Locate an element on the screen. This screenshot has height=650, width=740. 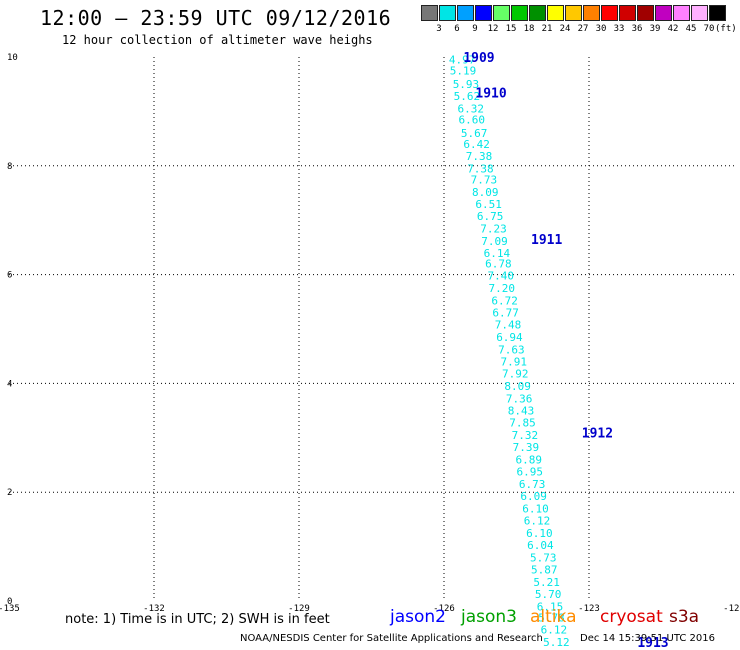
timestamp-text: Dec 14 15:39:51 UTC 2016 is located at coordinates (647, 638).